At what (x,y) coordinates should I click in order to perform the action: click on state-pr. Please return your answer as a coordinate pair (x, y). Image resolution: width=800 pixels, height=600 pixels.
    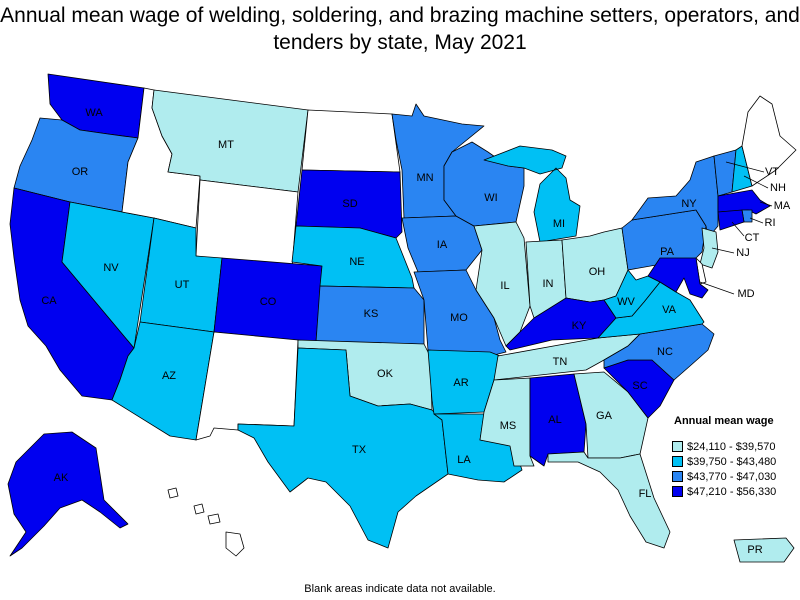
    Looking at the image, I should click on (764, 550).